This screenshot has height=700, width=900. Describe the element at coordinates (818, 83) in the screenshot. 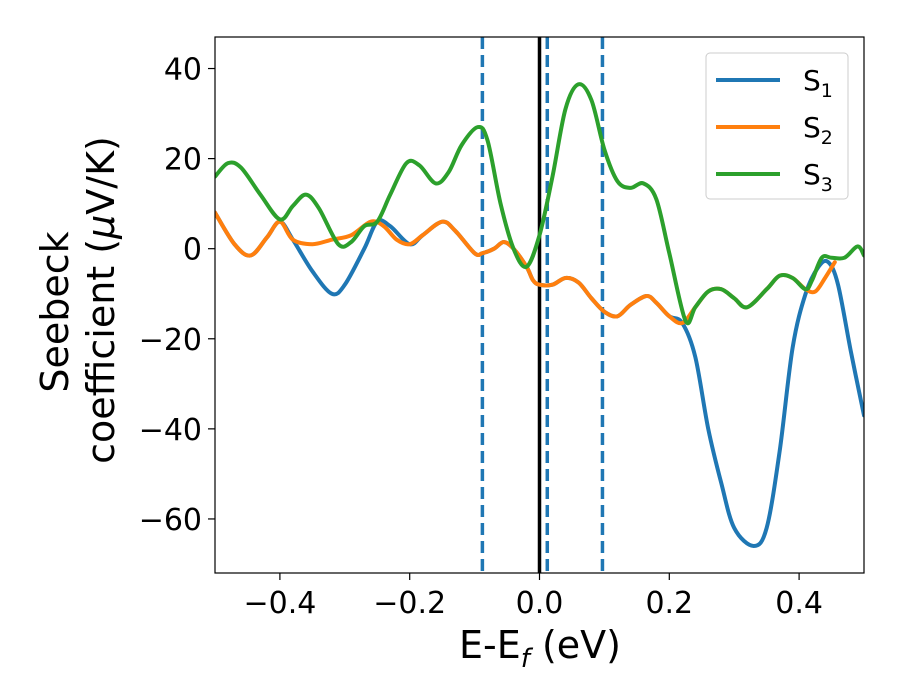

I see `legend-label-s1: S1` at that location.